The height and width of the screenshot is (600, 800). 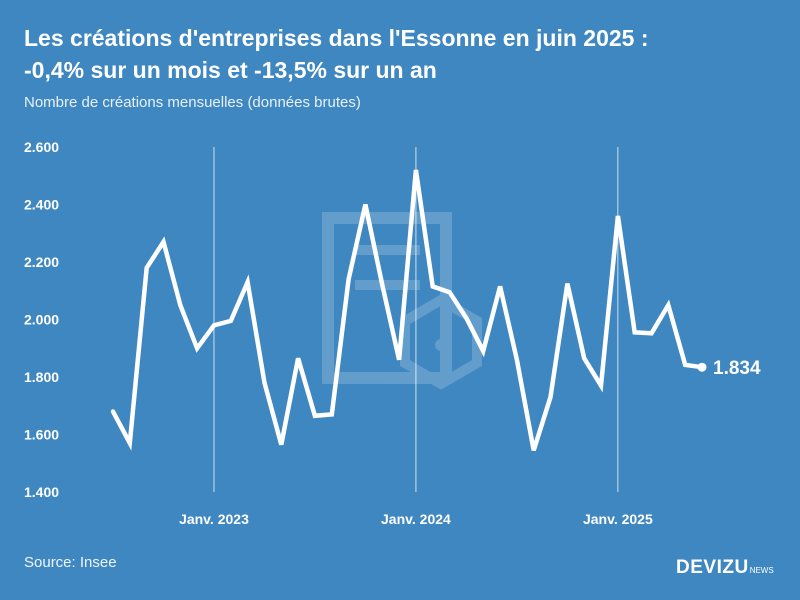 I want to click on x-tick-label: Janv. 2024, so click(x=416, y=519).